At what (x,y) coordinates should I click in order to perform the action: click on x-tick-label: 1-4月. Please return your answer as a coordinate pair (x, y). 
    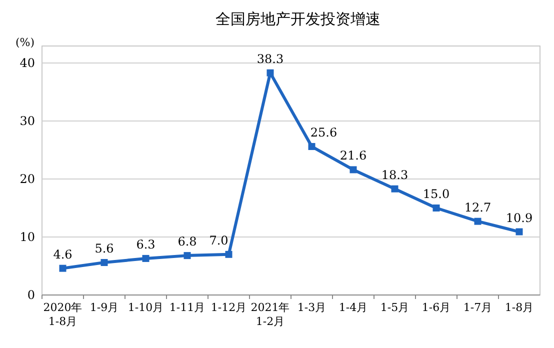
    Looking at the image, I should click on (353, 307).